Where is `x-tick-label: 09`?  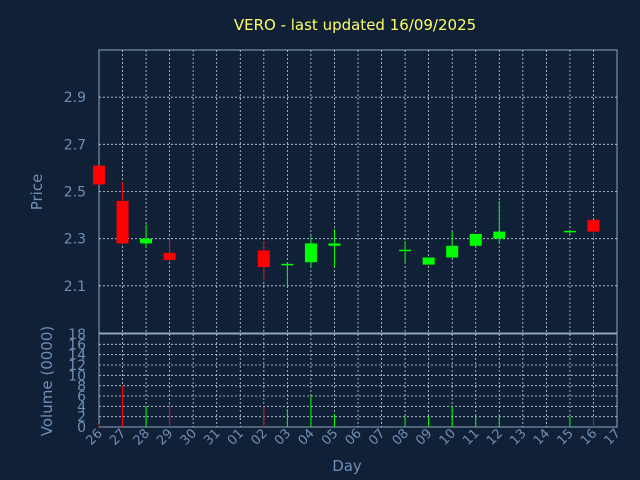 x-tick-label: 09 is located at coordinates (424, 437).